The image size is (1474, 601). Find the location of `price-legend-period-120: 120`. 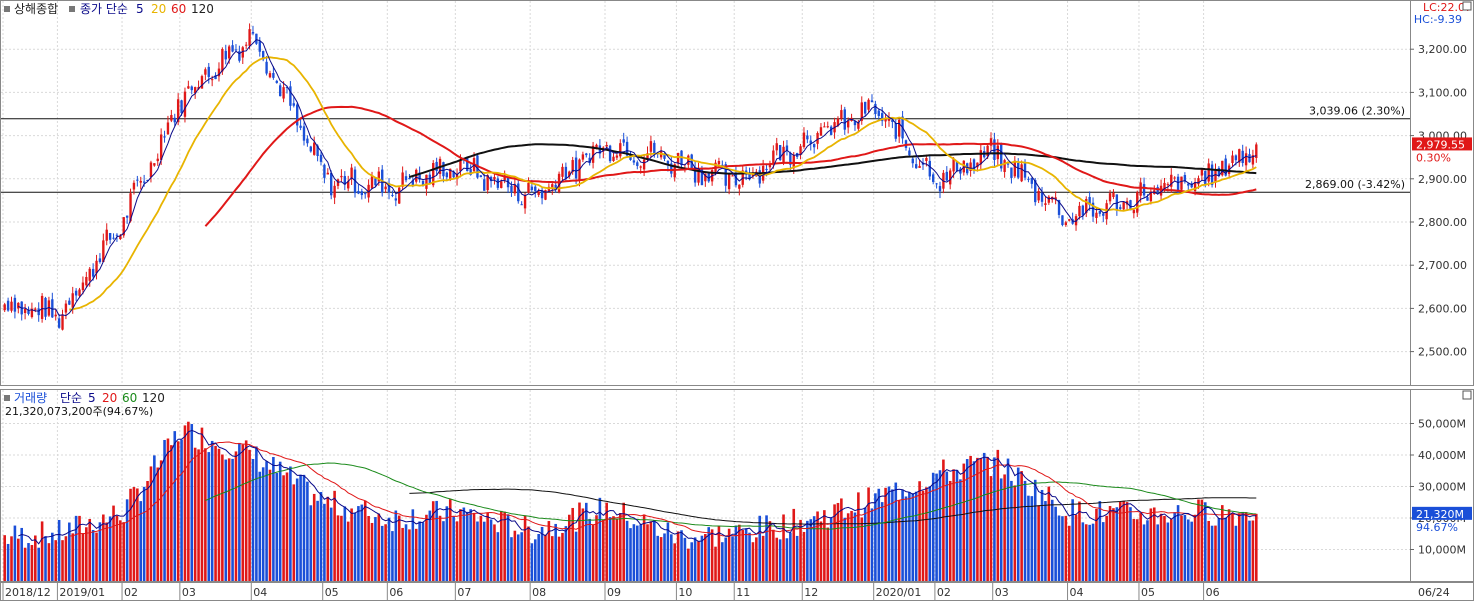

price-legend-period-120: 120 is located at coordinates (202, 9).